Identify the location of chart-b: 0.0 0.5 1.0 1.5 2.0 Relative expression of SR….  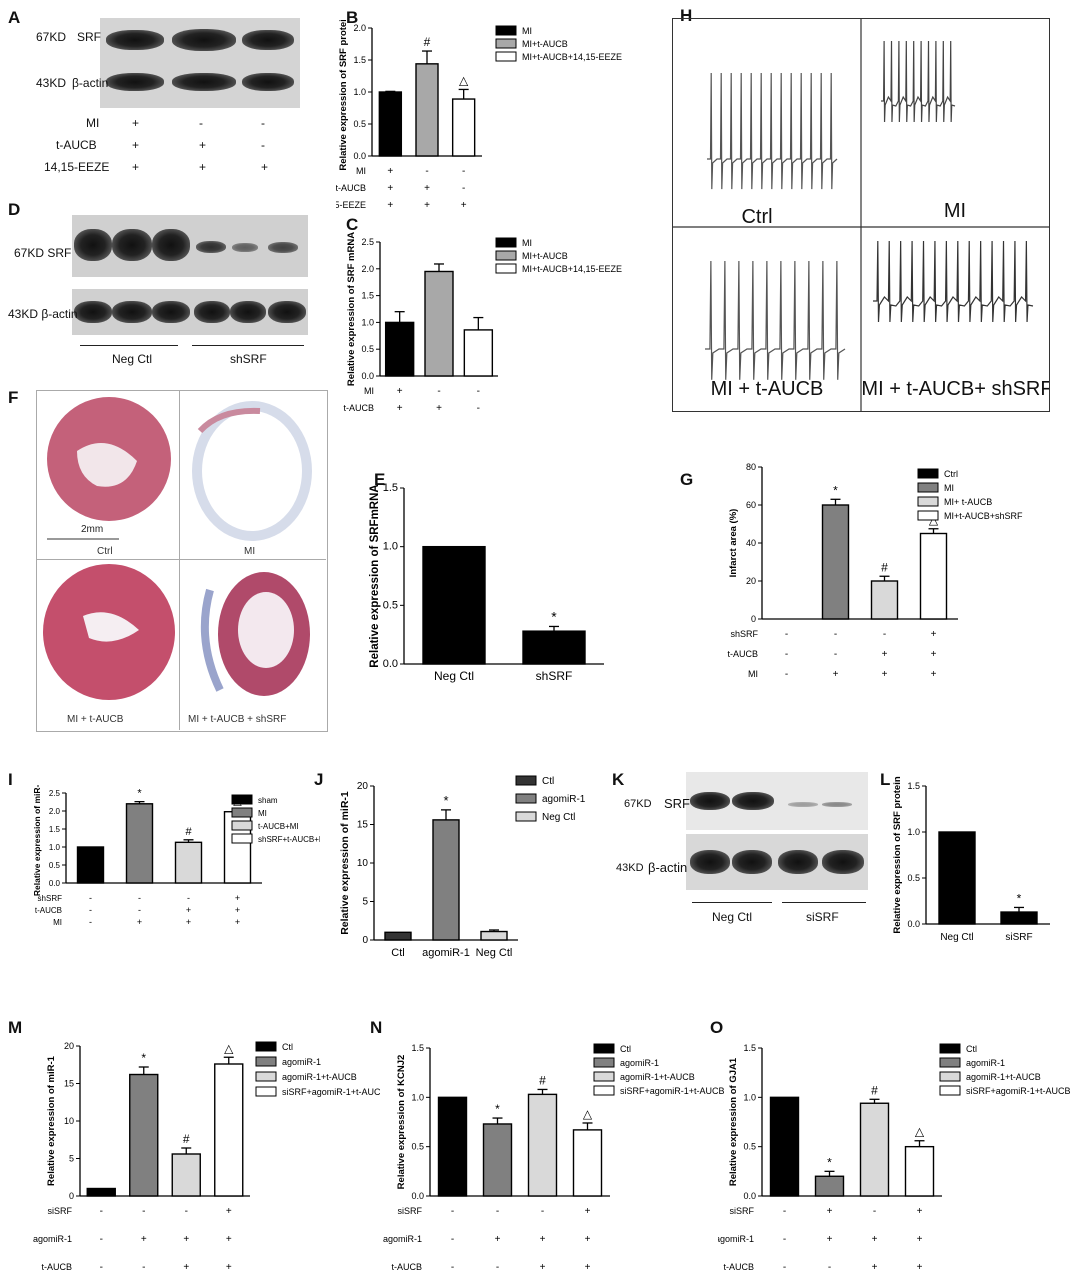
(479, 115).